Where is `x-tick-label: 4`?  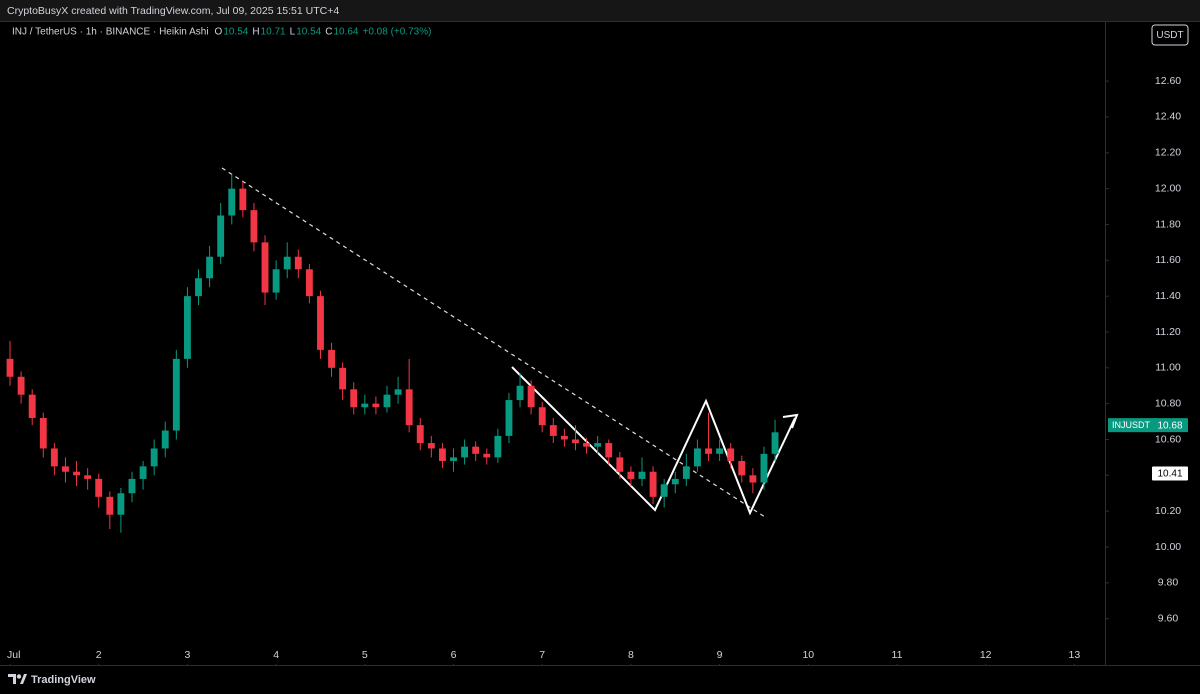
x-tick-label: 4 is located at coordinates (276, 655).